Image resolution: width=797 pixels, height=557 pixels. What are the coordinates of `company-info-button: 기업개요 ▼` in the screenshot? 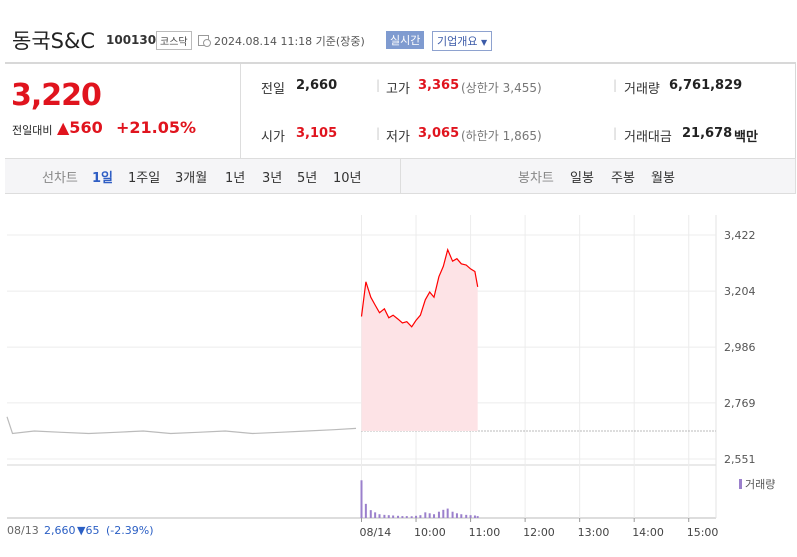 It's located at (462, 41).